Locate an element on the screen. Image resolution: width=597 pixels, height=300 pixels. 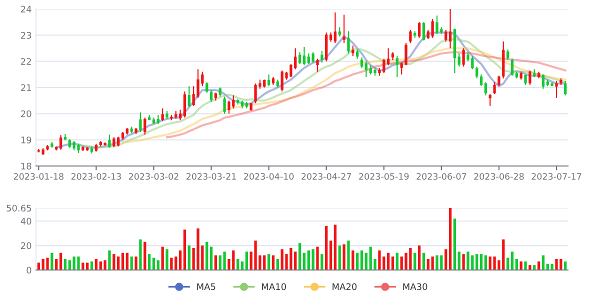
y-tick-label: 20 is located at coordinates (26, 246).